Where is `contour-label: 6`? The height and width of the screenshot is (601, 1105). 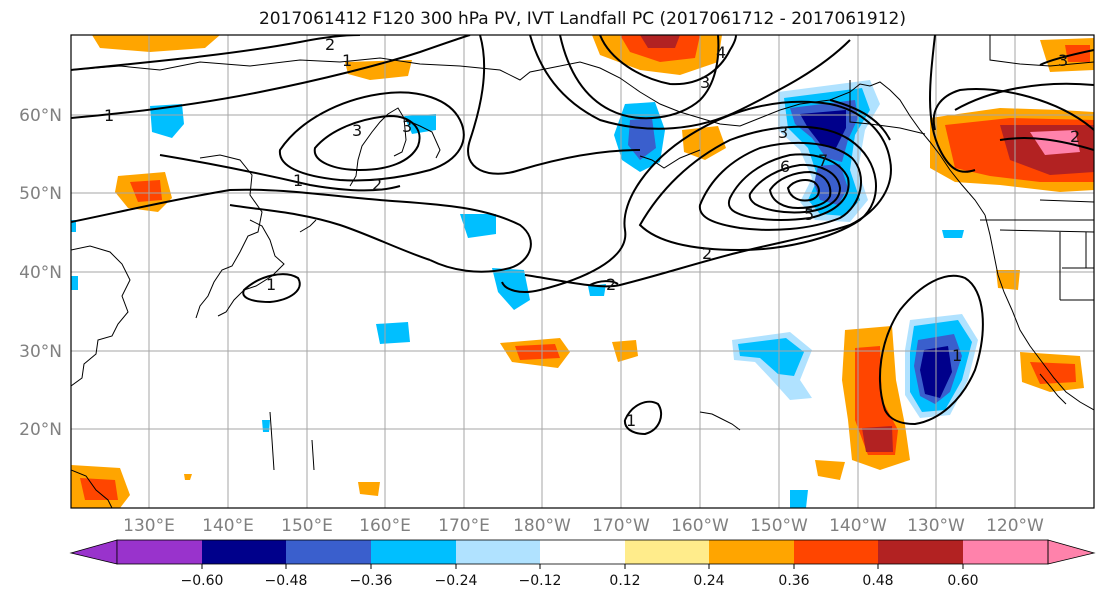 contour-label: 6 is located at coordinates (785, 166).